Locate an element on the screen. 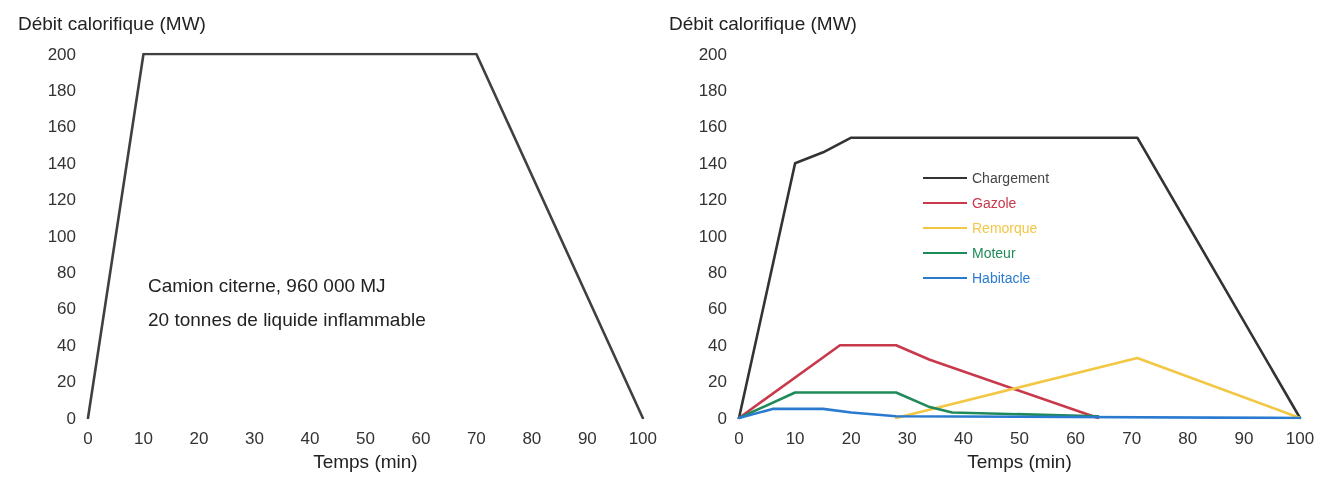 The image size is (1341, 487). annotation: 20 tonnes de liquide inflammable is located at coordinates (287, 319).